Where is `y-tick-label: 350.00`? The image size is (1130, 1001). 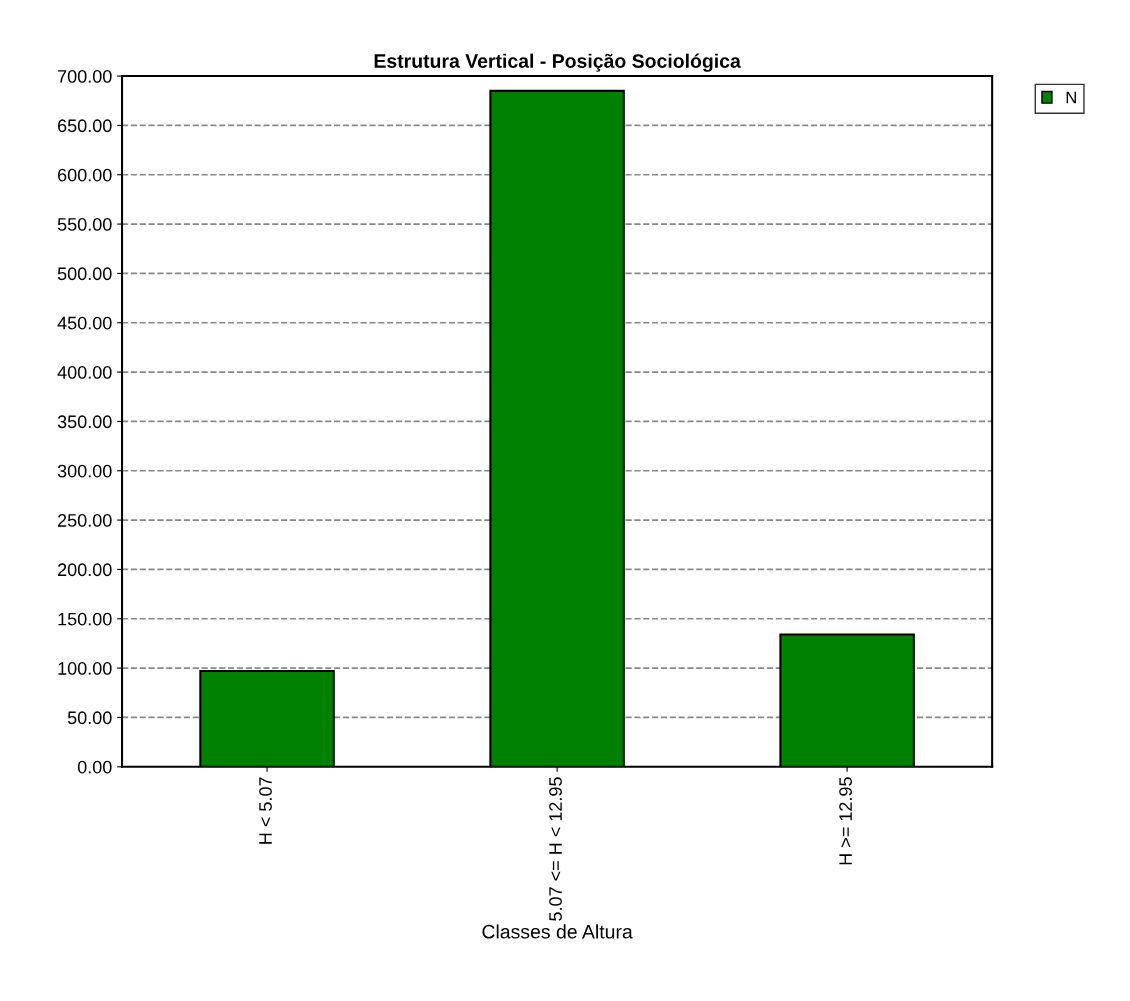 y-tick-label: 350.00 is located at coordinates (84, 422).